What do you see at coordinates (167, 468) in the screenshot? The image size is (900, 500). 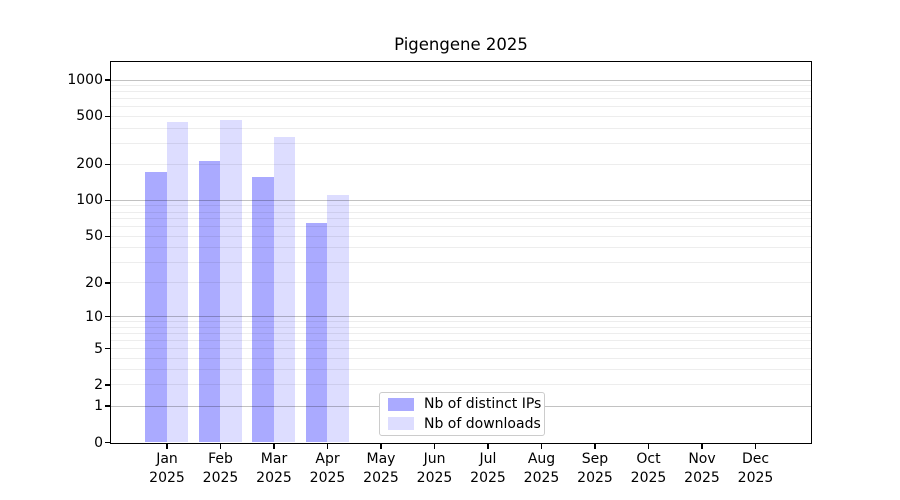 I see `x-axis-tick-label-jan: Jan 2025` at bounding box center [167, 468].